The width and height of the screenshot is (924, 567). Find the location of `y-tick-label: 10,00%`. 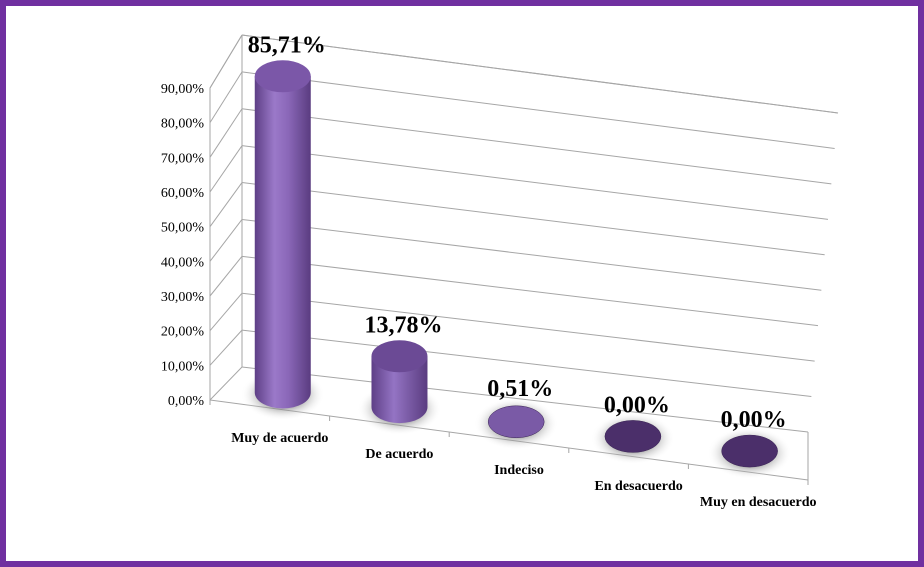

y-tick-label: 10,00% is located at coordinates (183, 366).